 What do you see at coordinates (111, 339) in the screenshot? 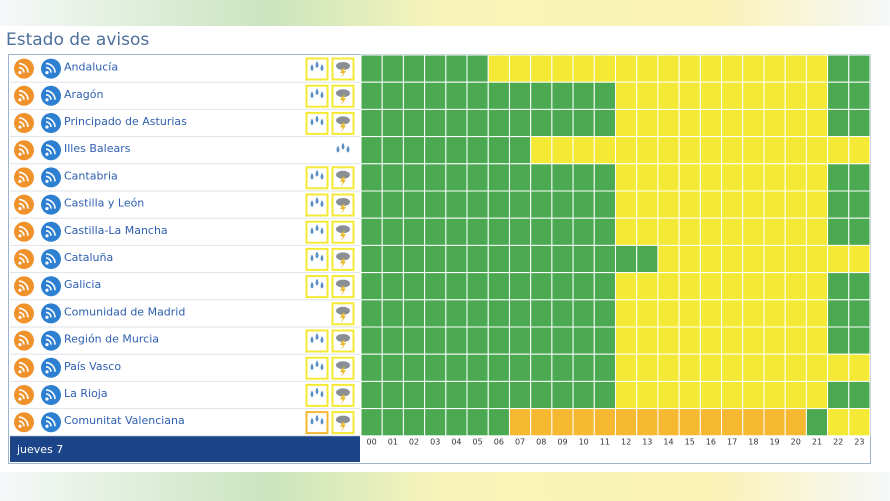
I see `region-name: Región de Murcia` at bounding box center [111, 339].